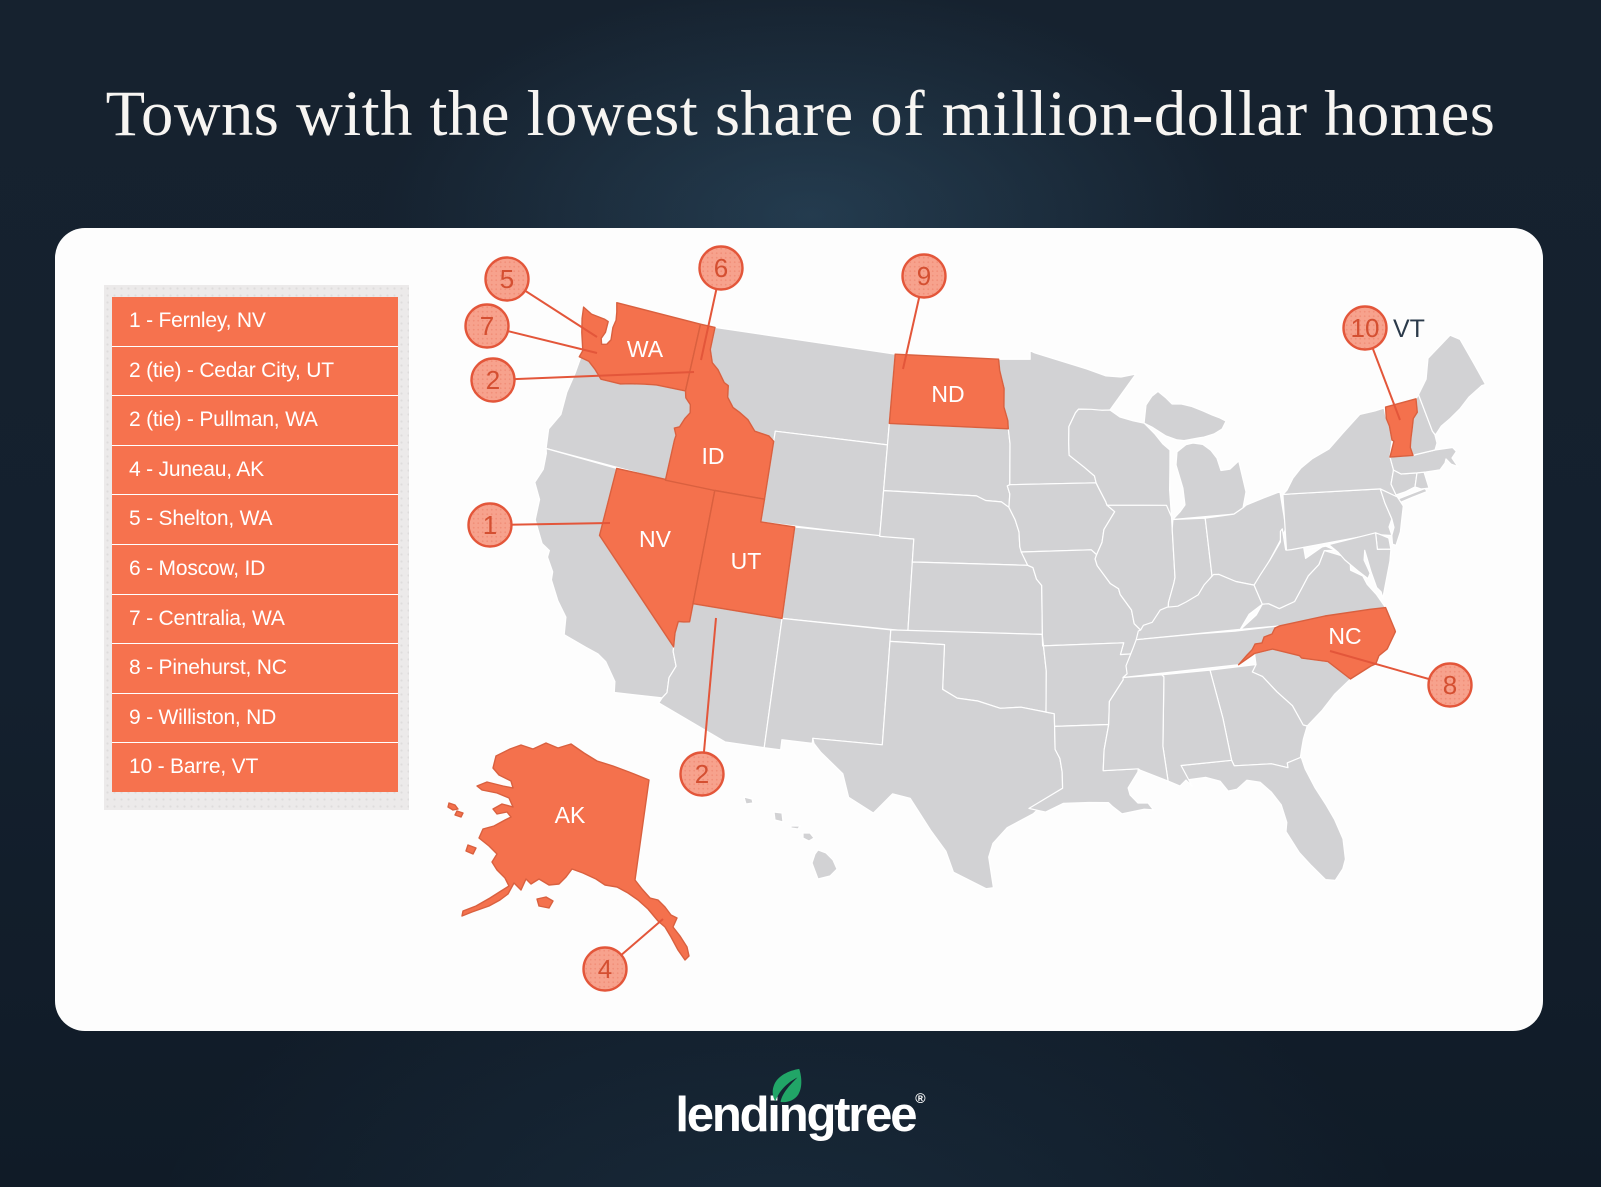 The height and width of the screenshot is (1187, 1601). What do you see at coordinates (645, 349) in the screenshot?
I see `svg-text: WA` at bounding box center [645, 349].